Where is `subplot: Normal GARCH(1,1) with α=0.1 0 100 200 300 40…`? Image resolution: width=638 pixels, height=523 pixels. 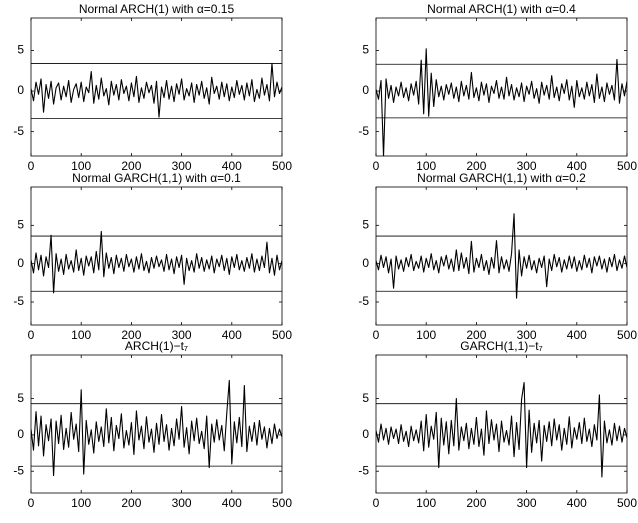 subplot: Normal GARCH(1,1) with α=0.1 0 100 200 300 40… is located at coordinates (152, 256).